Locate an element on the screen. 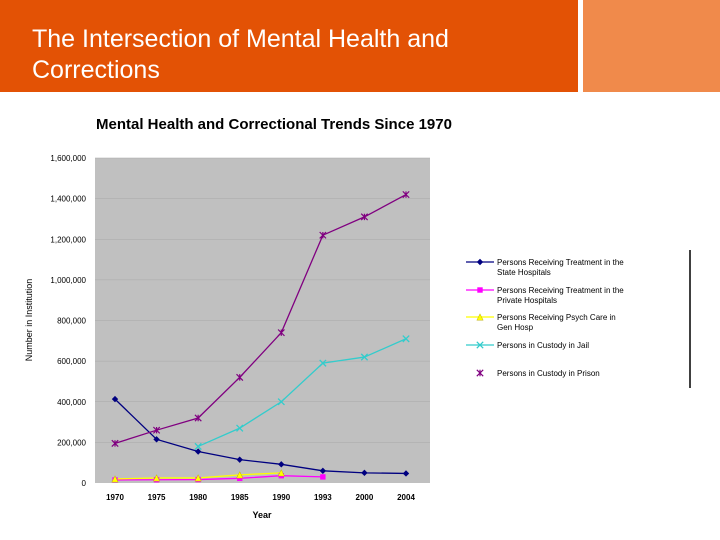 Image resolution: width=720 pixels, height=540 pixels. y-tick-label: 0 is located at coordinates (84, 483).